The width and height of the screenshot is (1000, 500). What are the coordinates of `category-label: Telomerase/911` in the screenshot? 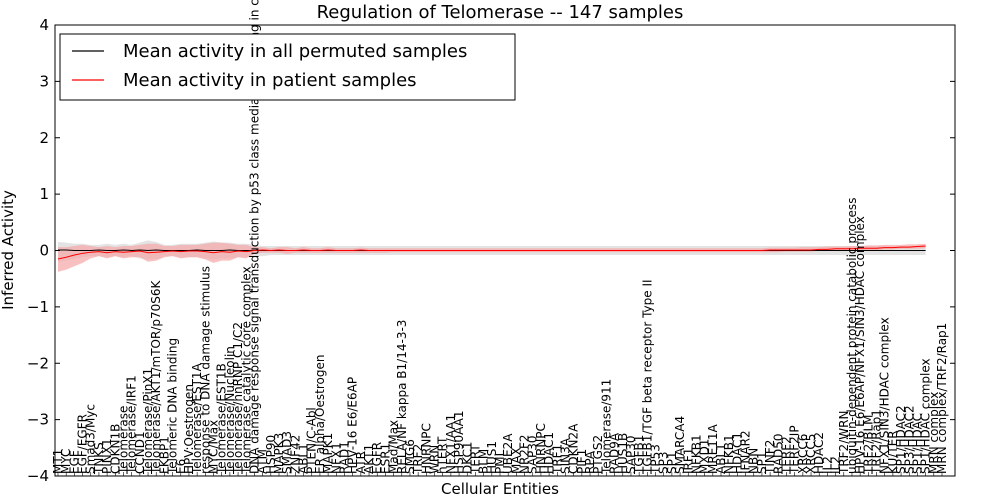 It's located at (606, 427).